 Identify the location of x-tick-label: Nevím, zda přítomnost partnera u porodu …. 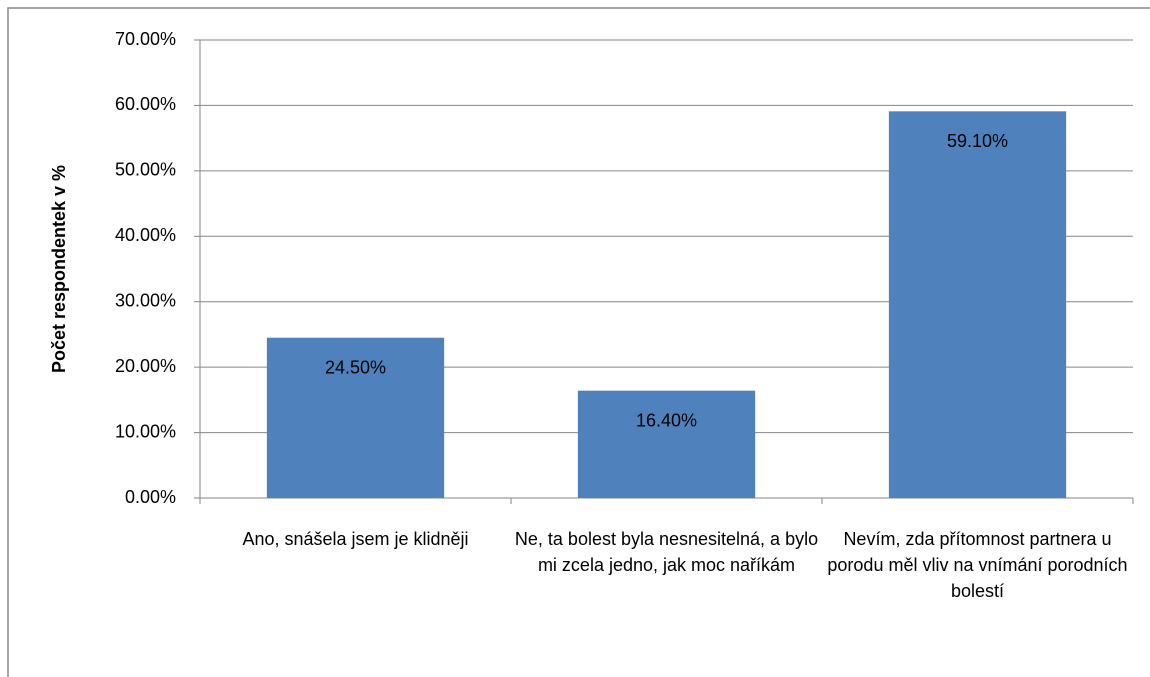
(977, 565).